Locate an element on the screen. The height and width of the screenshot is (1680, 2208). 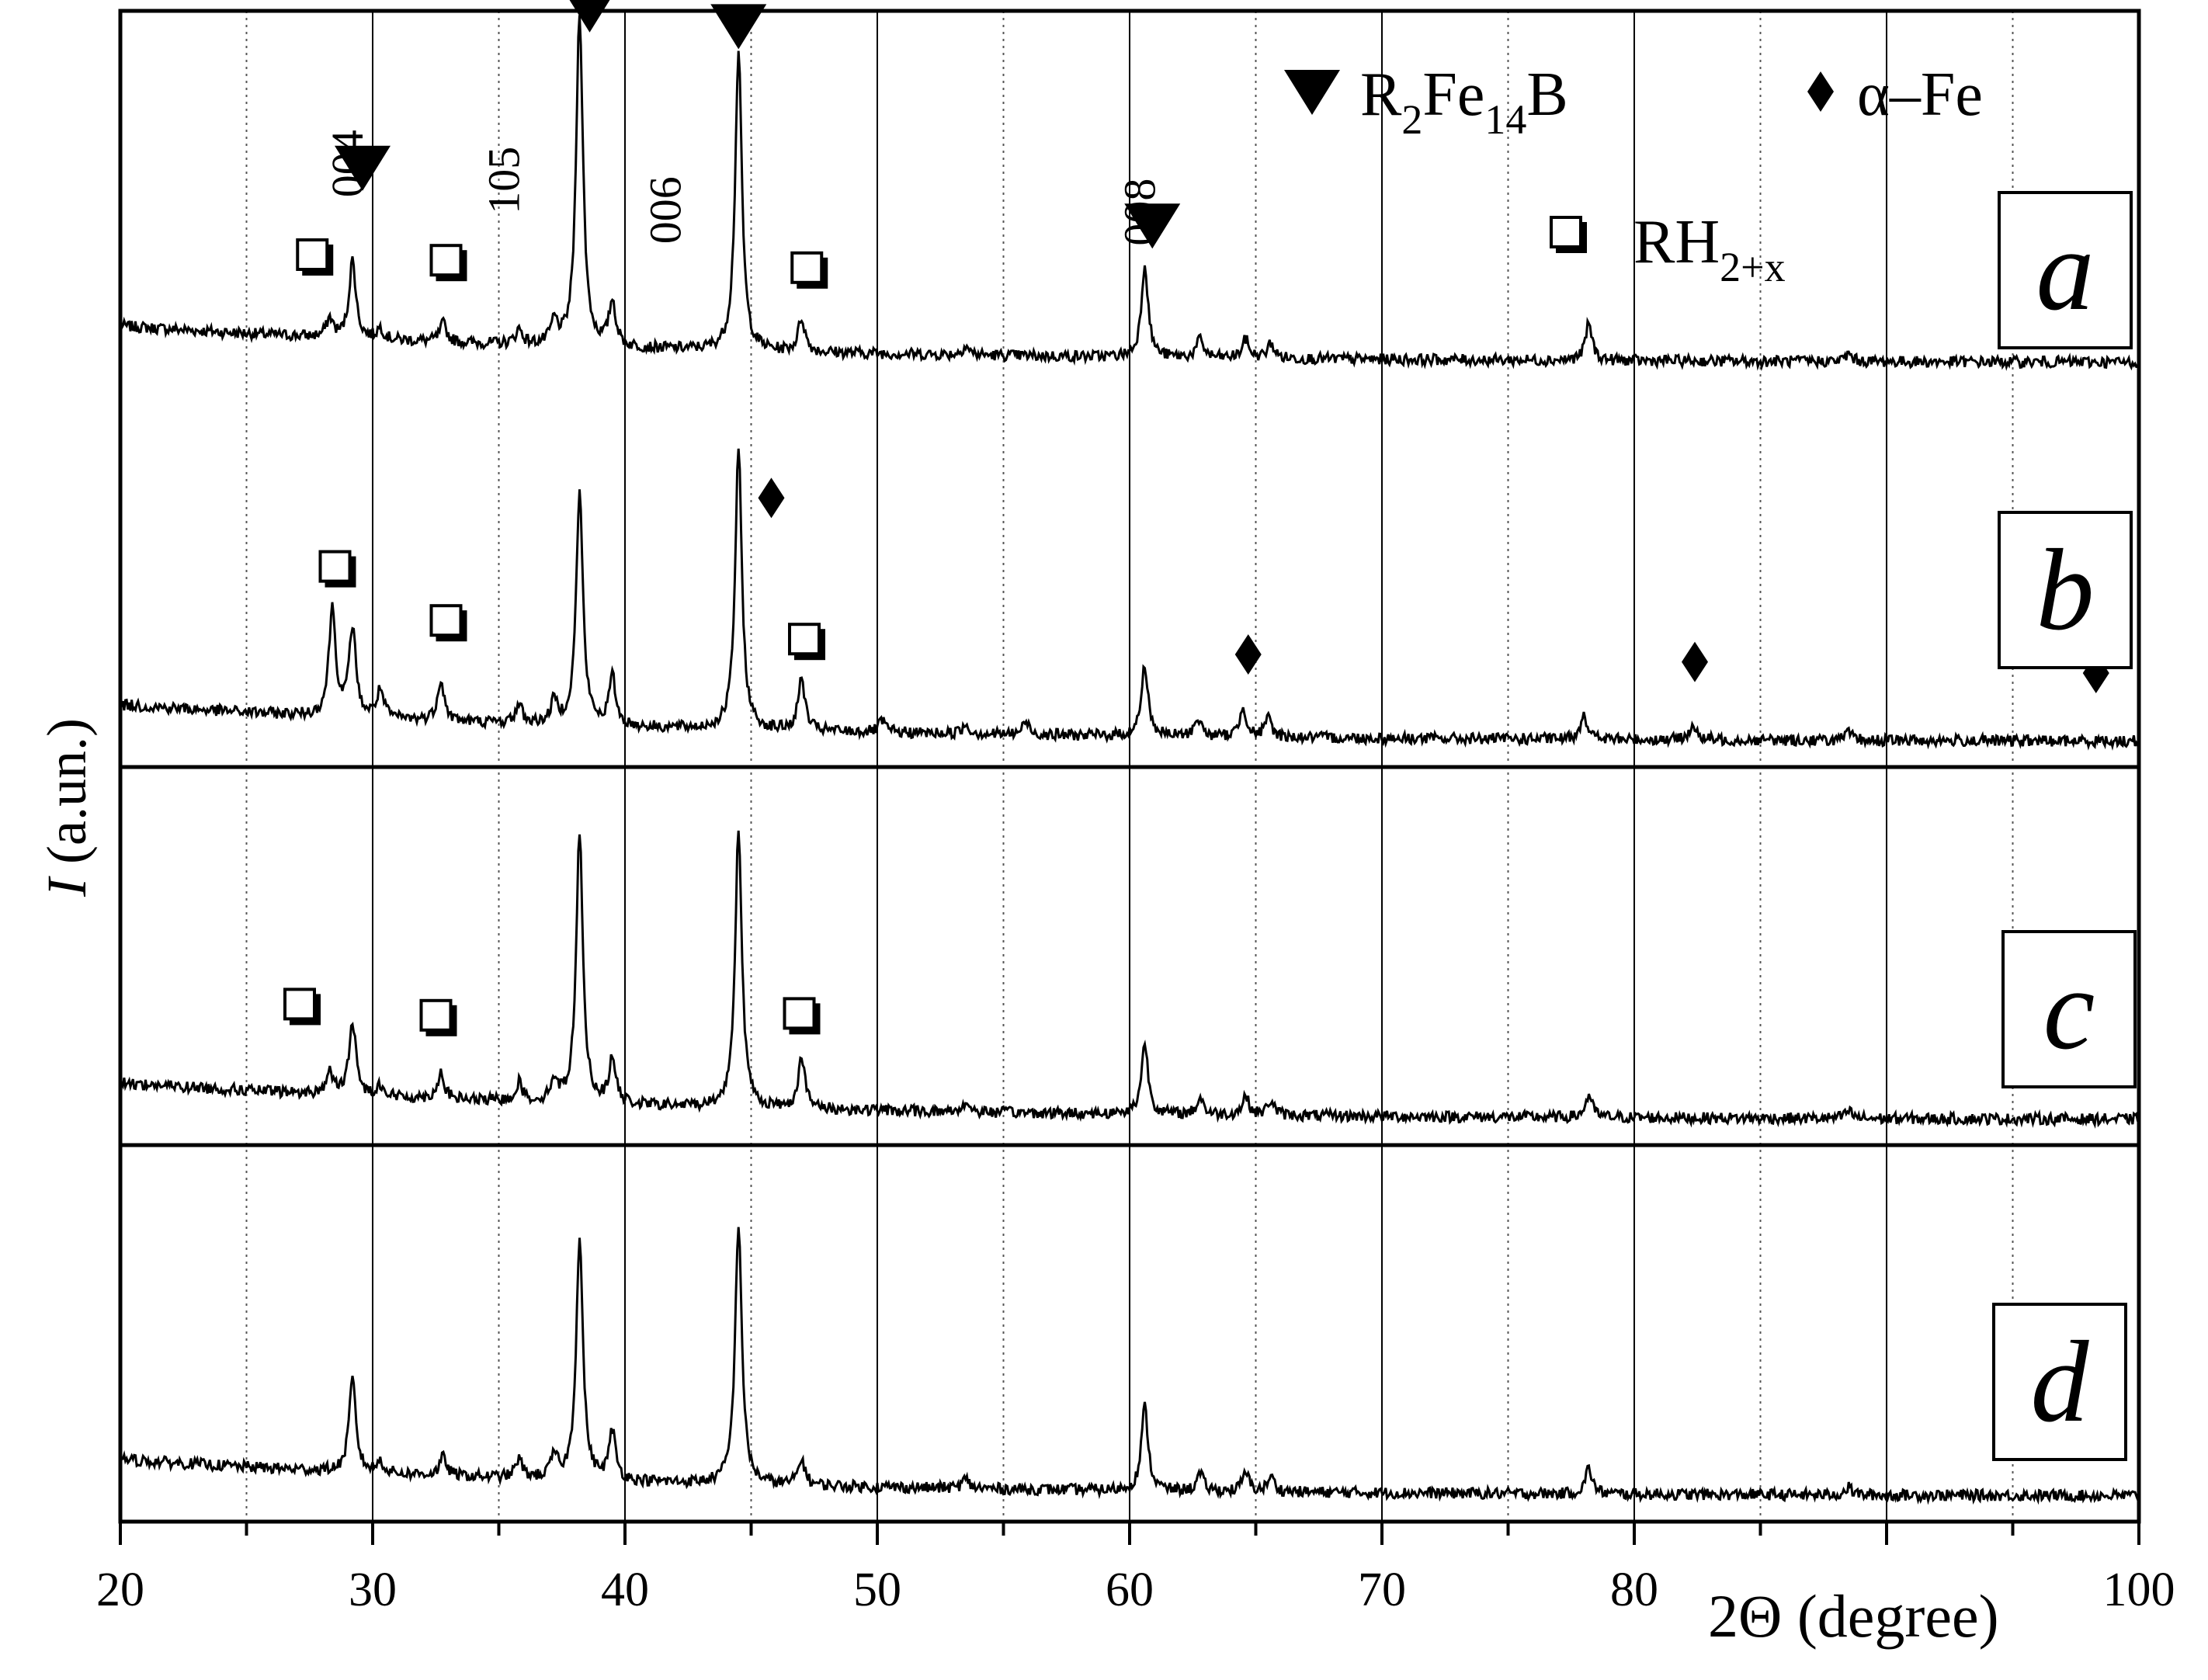
panel-letter-a: a is located at coordinates (2065, 270).